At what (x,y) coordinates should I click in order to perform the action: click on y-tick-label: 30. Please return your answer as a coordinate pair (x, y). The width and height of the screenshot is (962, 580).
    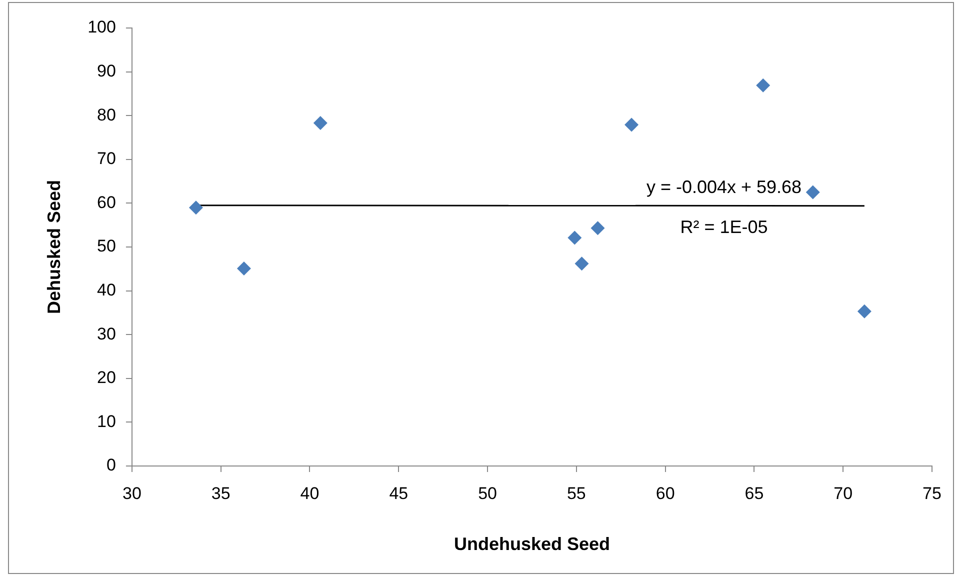
    Looking at the image, I should click on (106, 334).